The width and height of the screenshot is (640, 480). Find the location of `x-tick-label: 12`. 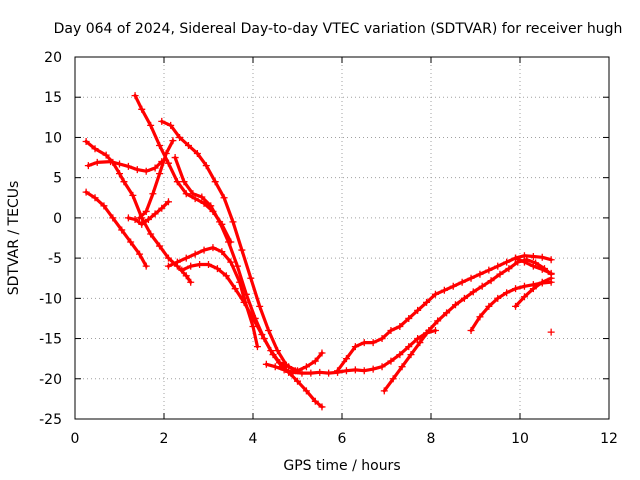

x-tick-label: 12 is located at coordinates (609, 439).